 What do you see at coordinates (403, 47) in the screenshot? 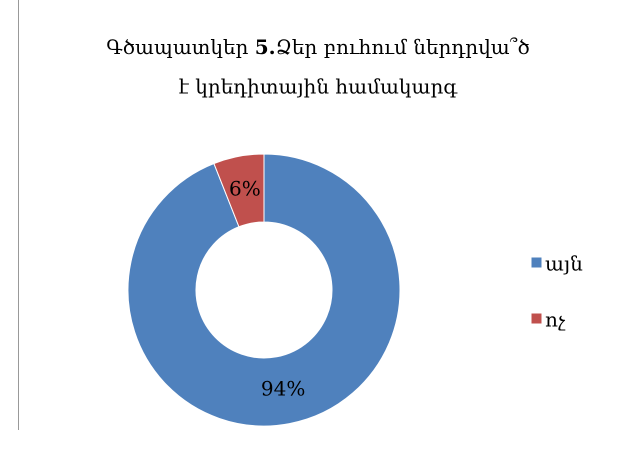
I see `title-part: Ձեր բուհում ներդրվա՞ծ` at bounding box center [403, 47].